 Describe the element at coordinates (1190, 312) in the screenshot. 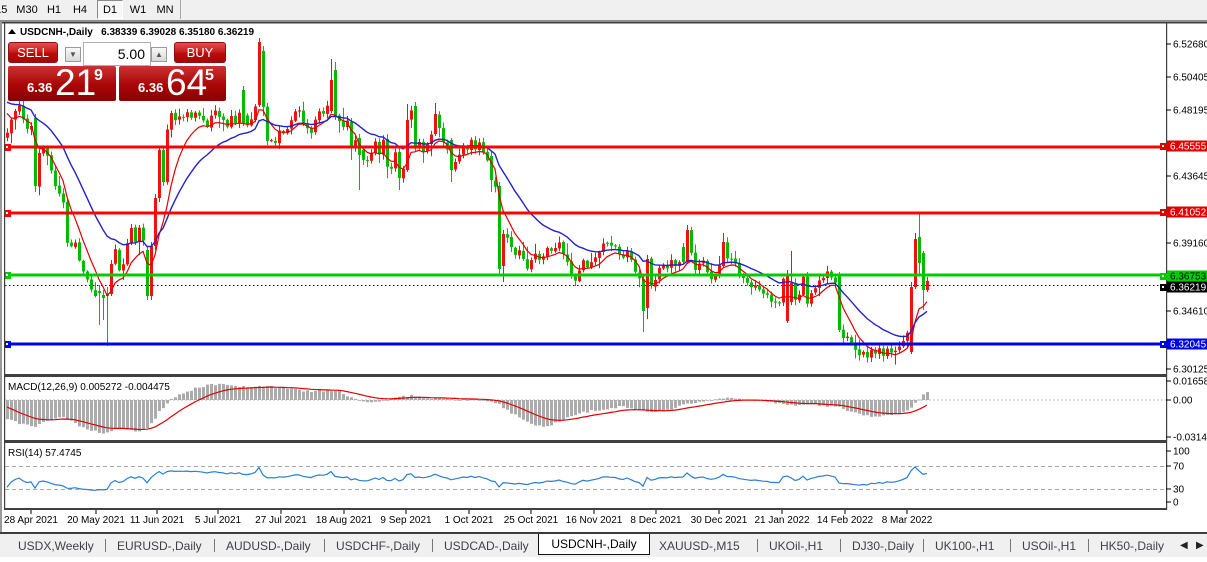

I see `svg-text: 6.34610` at that location.